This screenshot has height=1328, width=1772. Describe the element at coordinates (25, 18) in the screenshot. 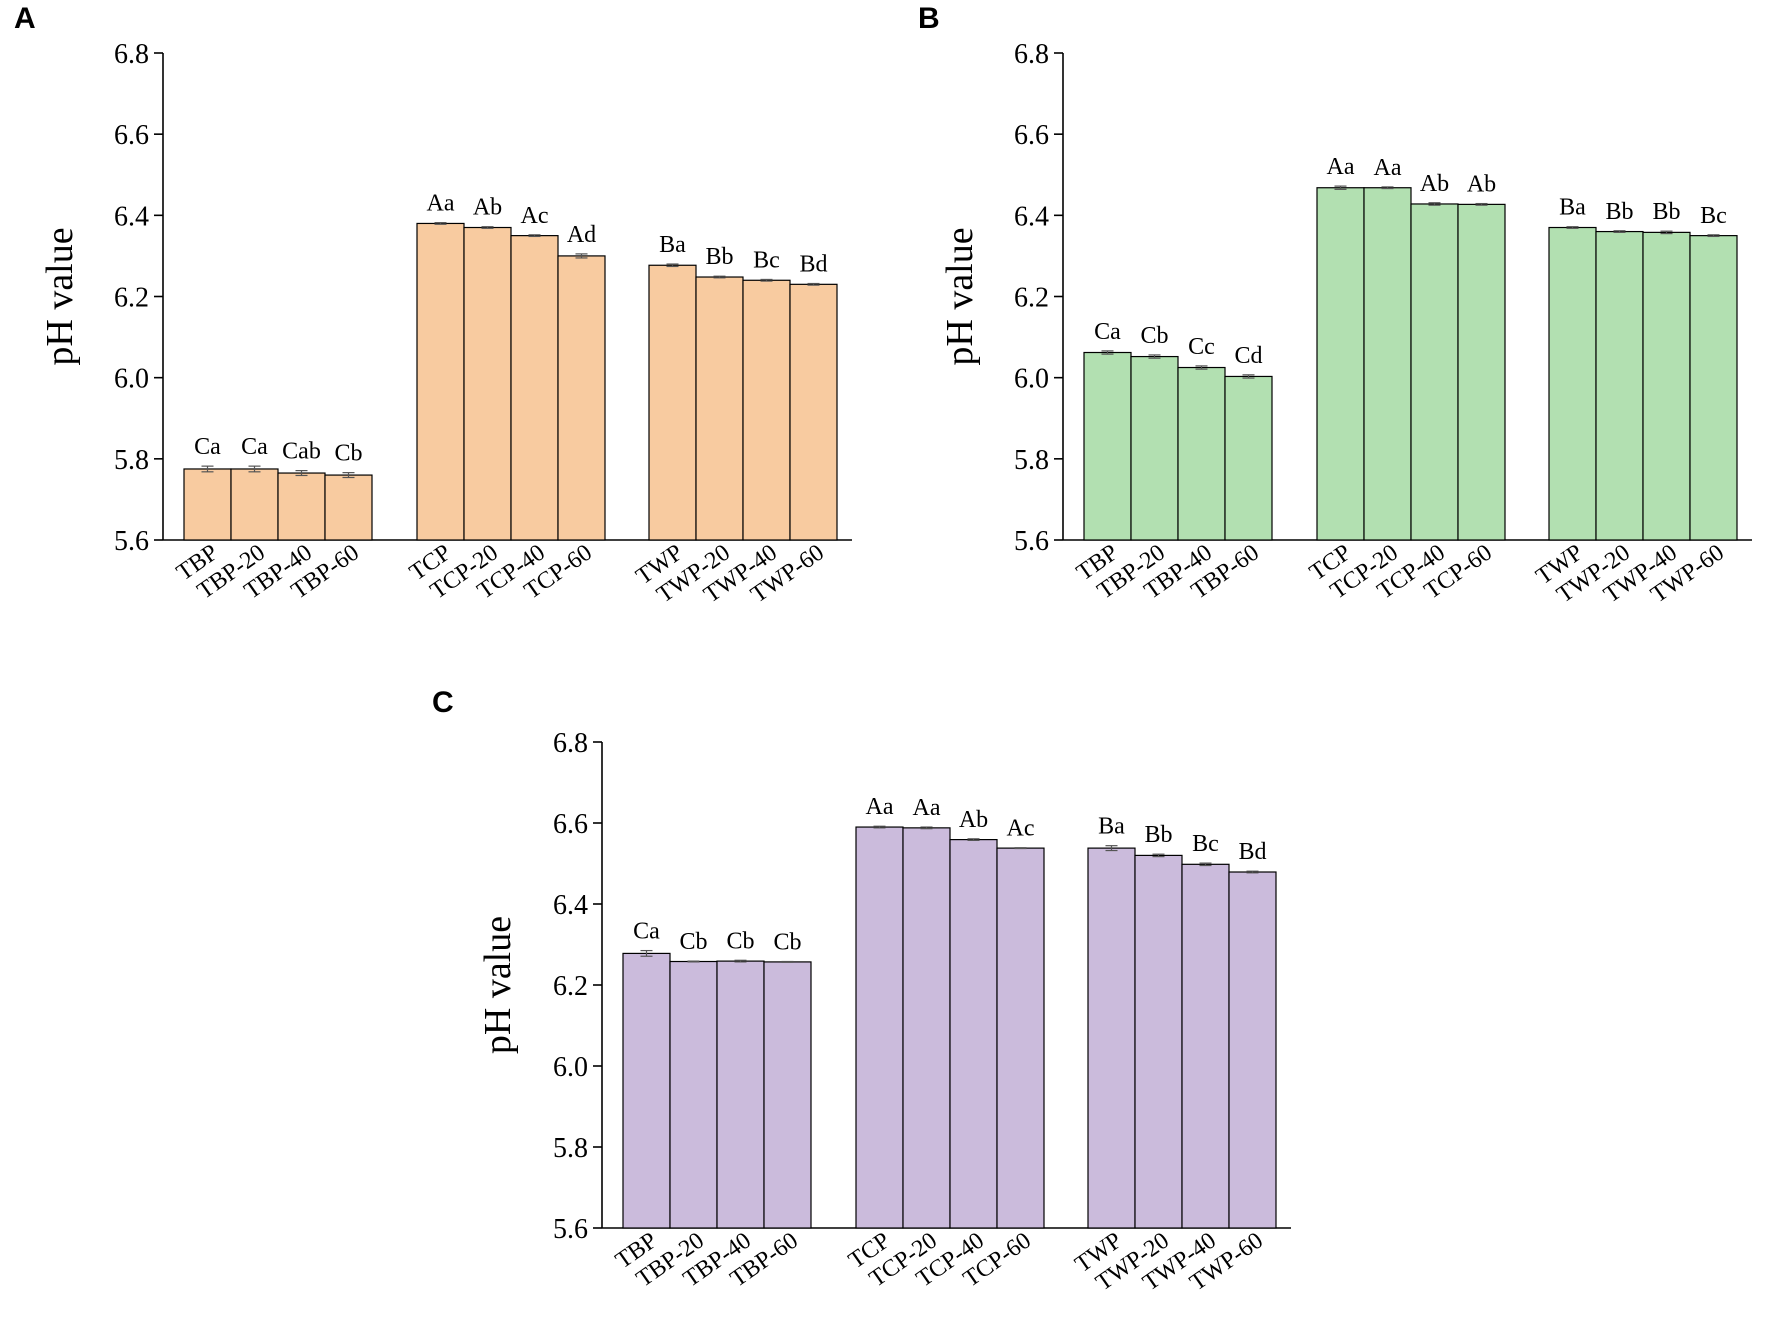

I see `panel-label-a: A` at that location.